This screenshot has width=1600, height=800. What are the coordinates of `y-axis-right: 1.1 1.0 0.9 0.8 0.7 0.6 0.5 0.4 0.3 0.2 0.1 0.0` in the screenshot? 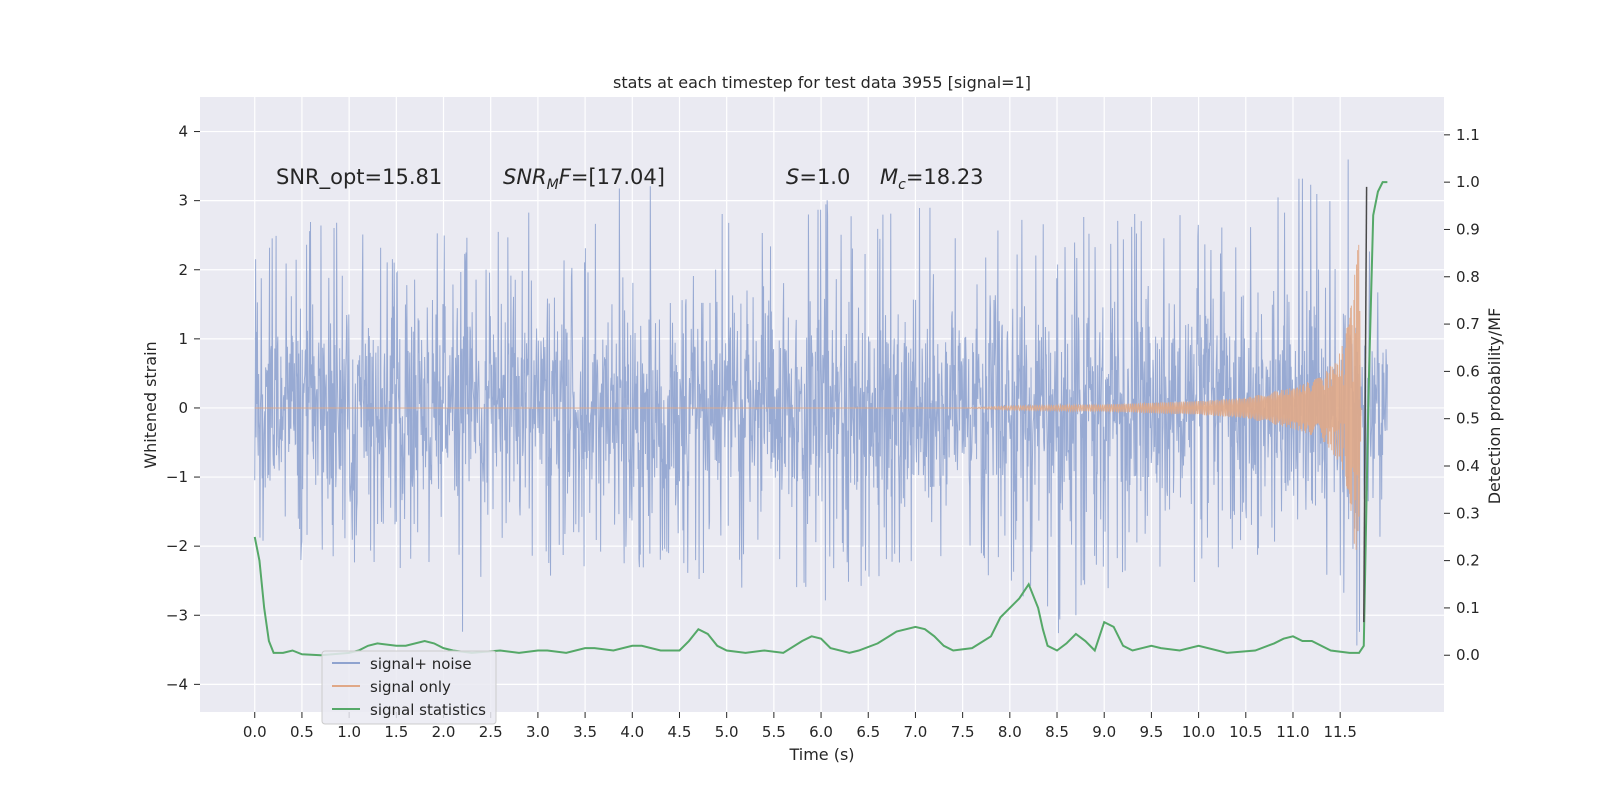 It's located at (1462, 395).